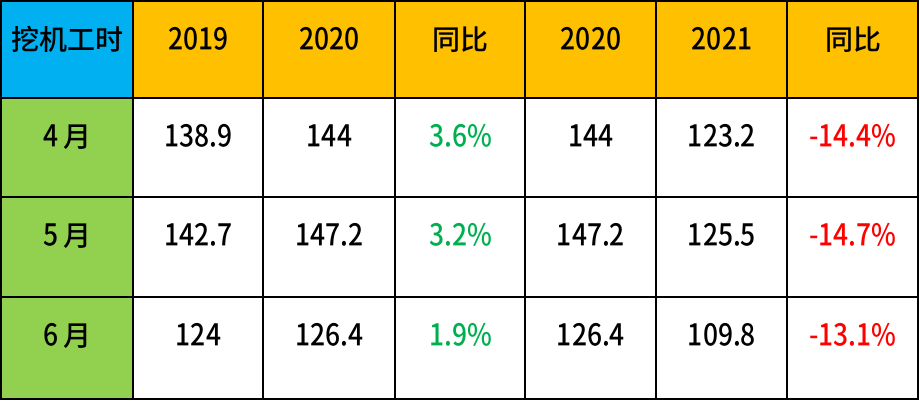  I want to click on cell-june-col3: 1.9%, so click(460, 348).